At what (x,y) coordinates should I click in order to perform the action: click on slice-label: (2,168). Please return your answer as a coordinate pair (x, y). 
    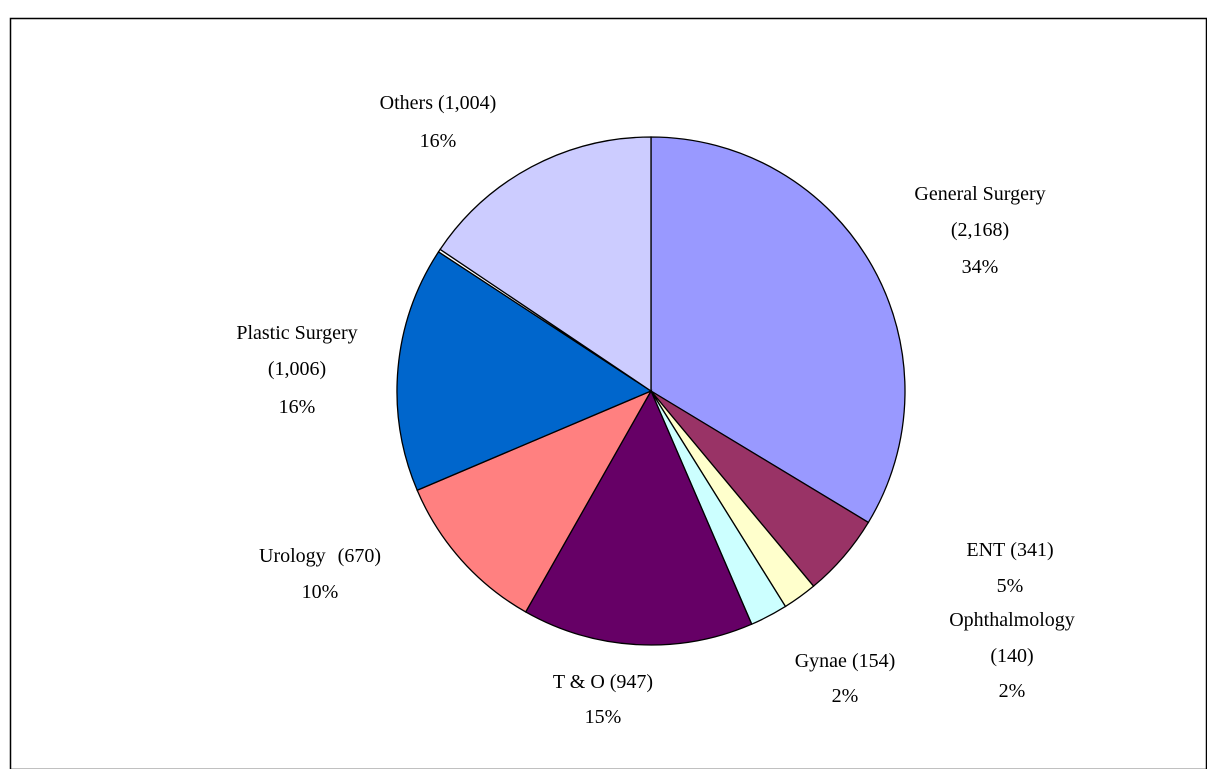
    Looking at the image, I should click on (980, 230).